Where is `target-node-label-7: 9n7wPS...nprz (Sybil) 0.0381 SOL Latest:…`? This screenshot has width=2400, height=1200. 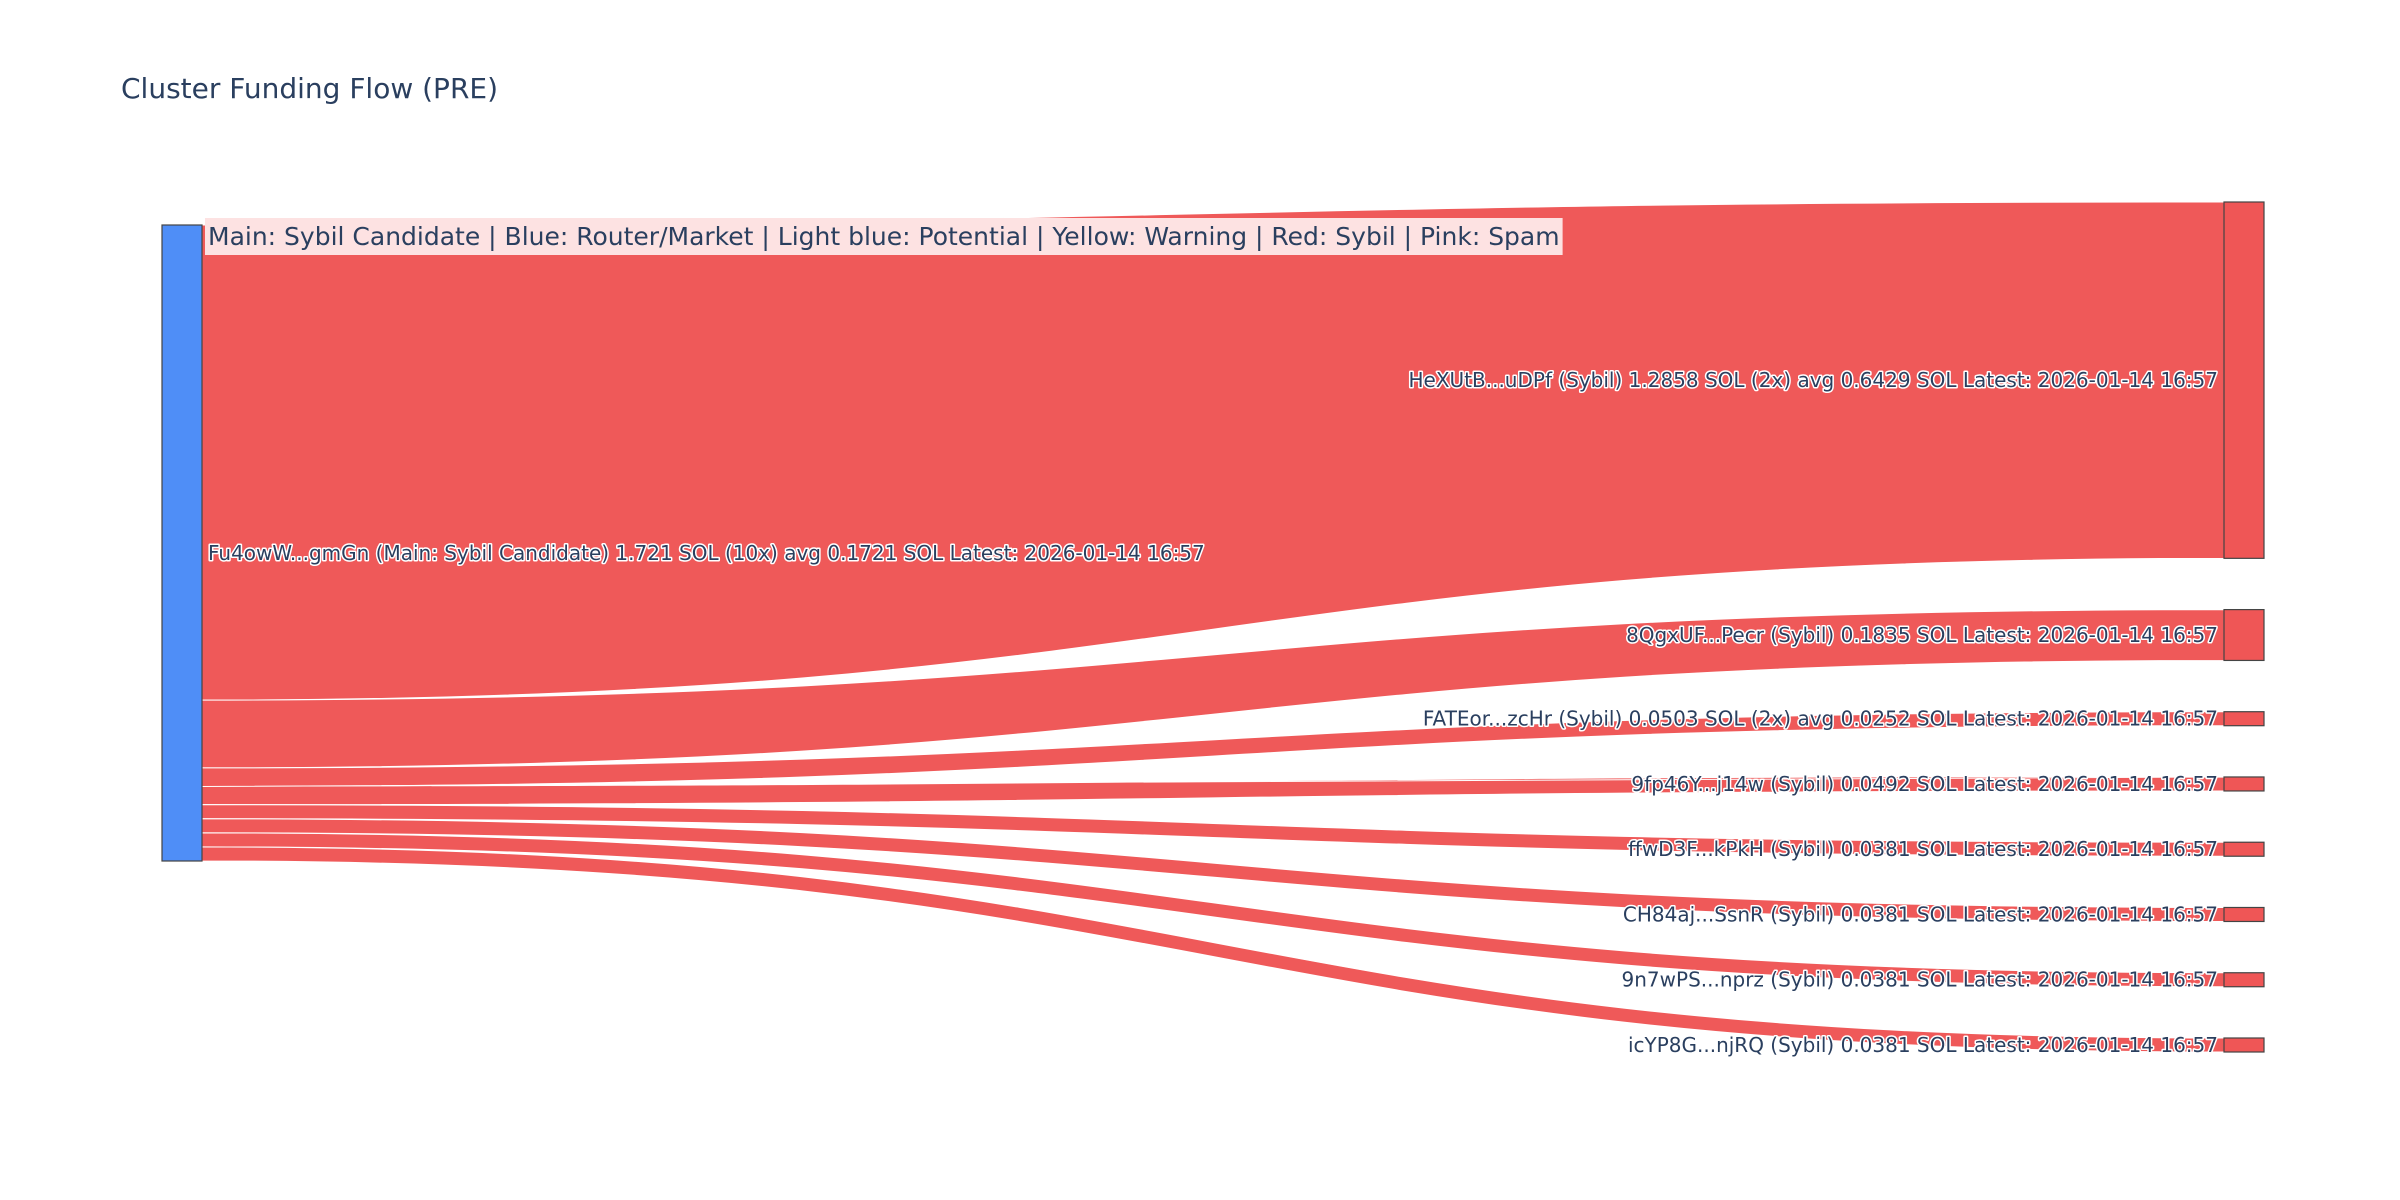 target-node-label-7: 9n7wPS...nprz (Sybil) 0.0381 SOL Latest:… is located at coordinates (1920, 980).